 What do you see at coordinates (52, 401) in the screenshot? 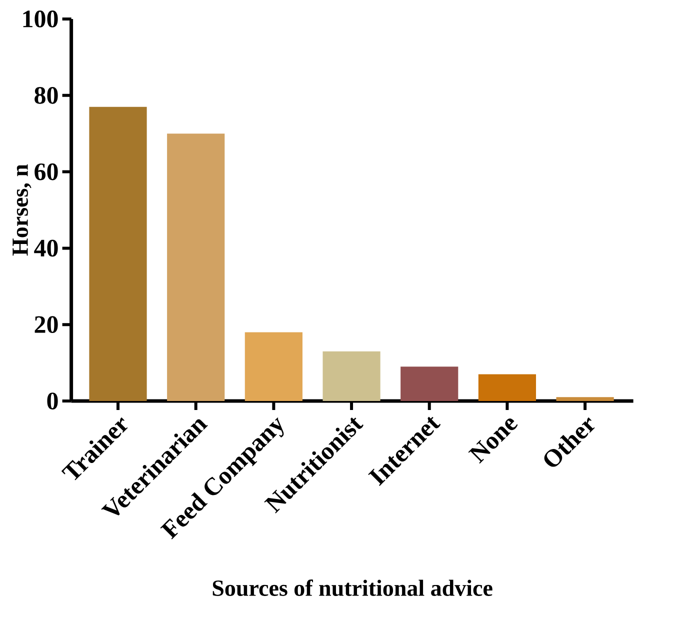
I see `y-tick-label: 0` at bounding box center [52, 401].